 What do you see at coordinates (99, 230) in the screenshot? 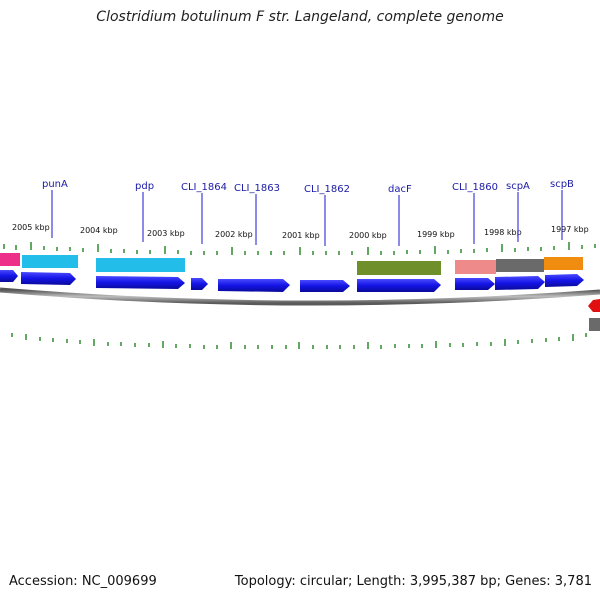
I see `scale-label: 2004 kbp` at bounding box center [99, 230].